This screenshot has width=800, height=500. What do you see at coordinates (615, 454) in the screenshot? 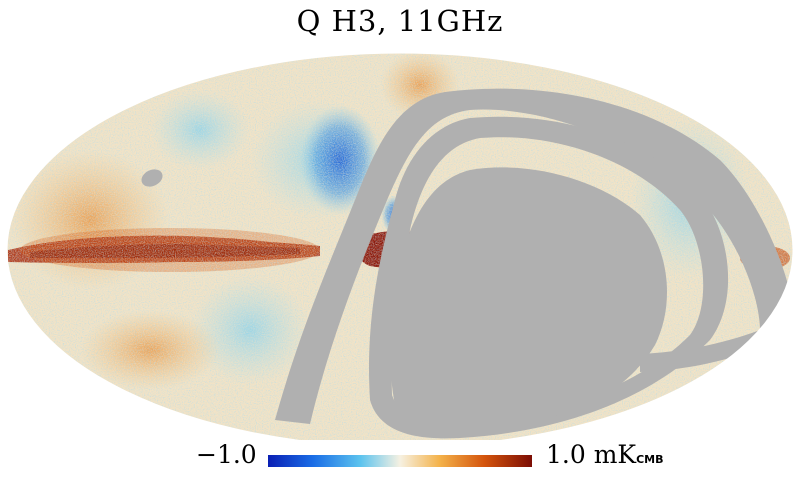
I see `colorbar-unit: mK` at bounding box center [615, 454].